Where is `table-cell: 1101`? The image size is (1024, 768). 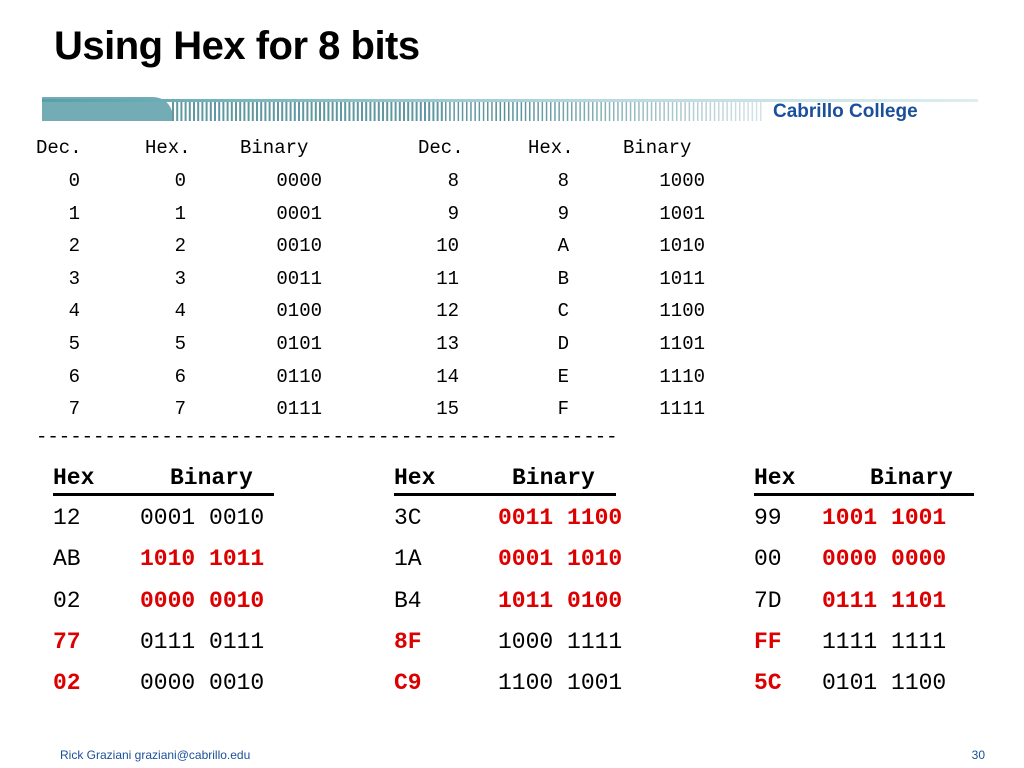
table-cell: 1101 is located at coordinates (682, 344).